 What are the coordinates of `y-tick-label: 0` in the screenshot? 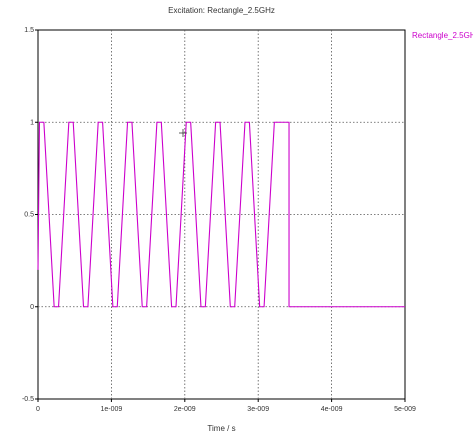 It's located at (32, 307).